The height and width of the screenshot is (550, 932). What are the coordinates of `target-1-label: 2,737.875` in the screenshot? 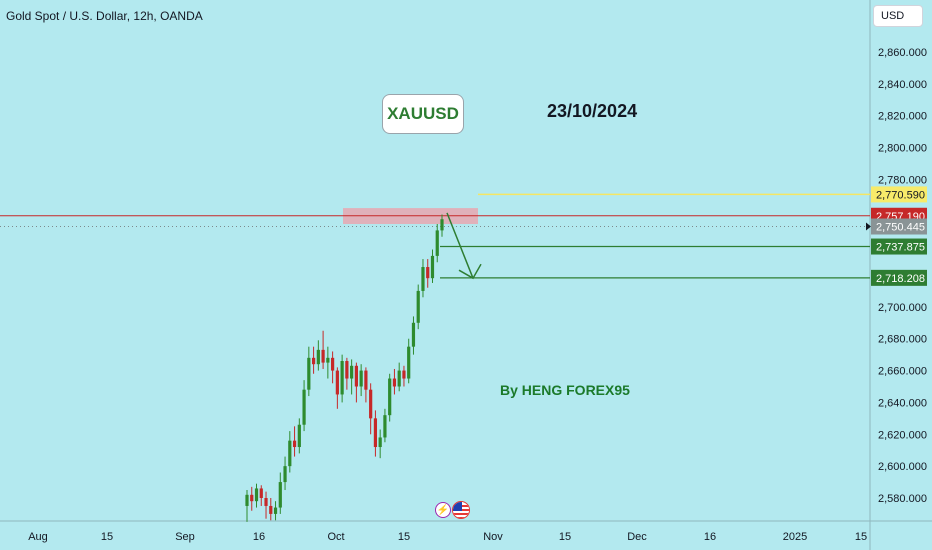 It's located at (900, 248).